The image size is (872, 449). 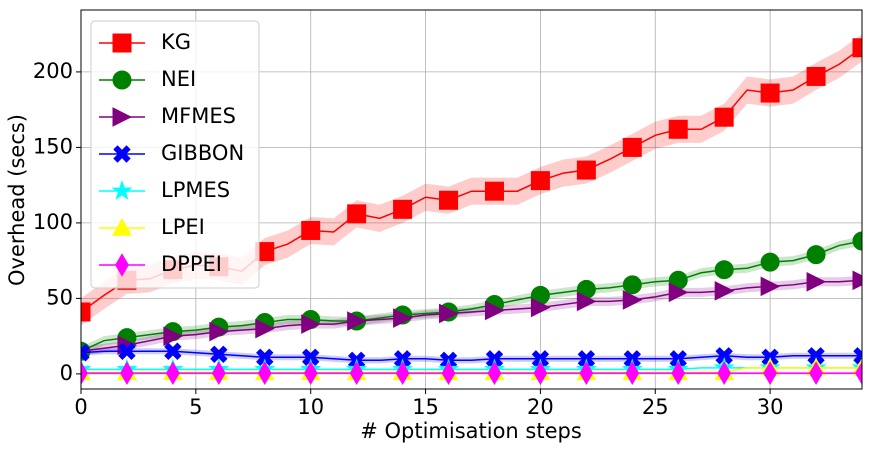 What do you see at coordinates (59, 297) in the screenshot?
I see `y-tick-label: 50` at bounding box center [59, 297].